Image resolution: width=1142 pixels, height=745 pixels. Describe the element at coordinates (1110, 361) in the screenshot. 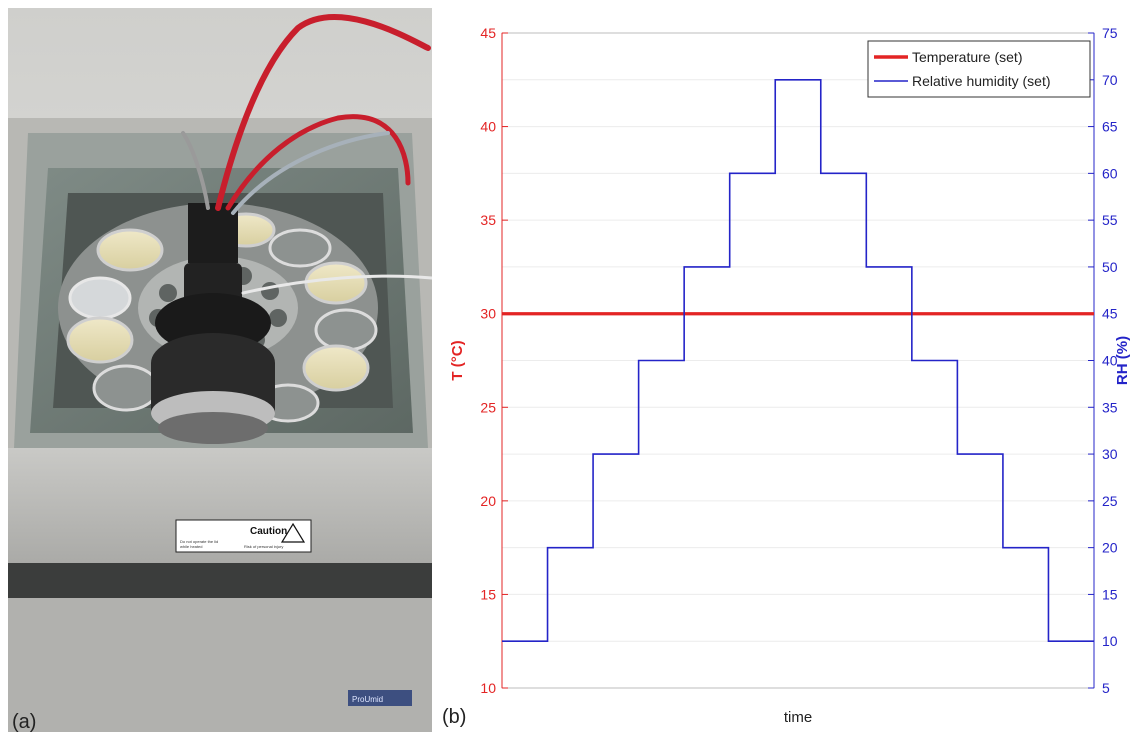

I see `right-tick-label: 40` at that location.